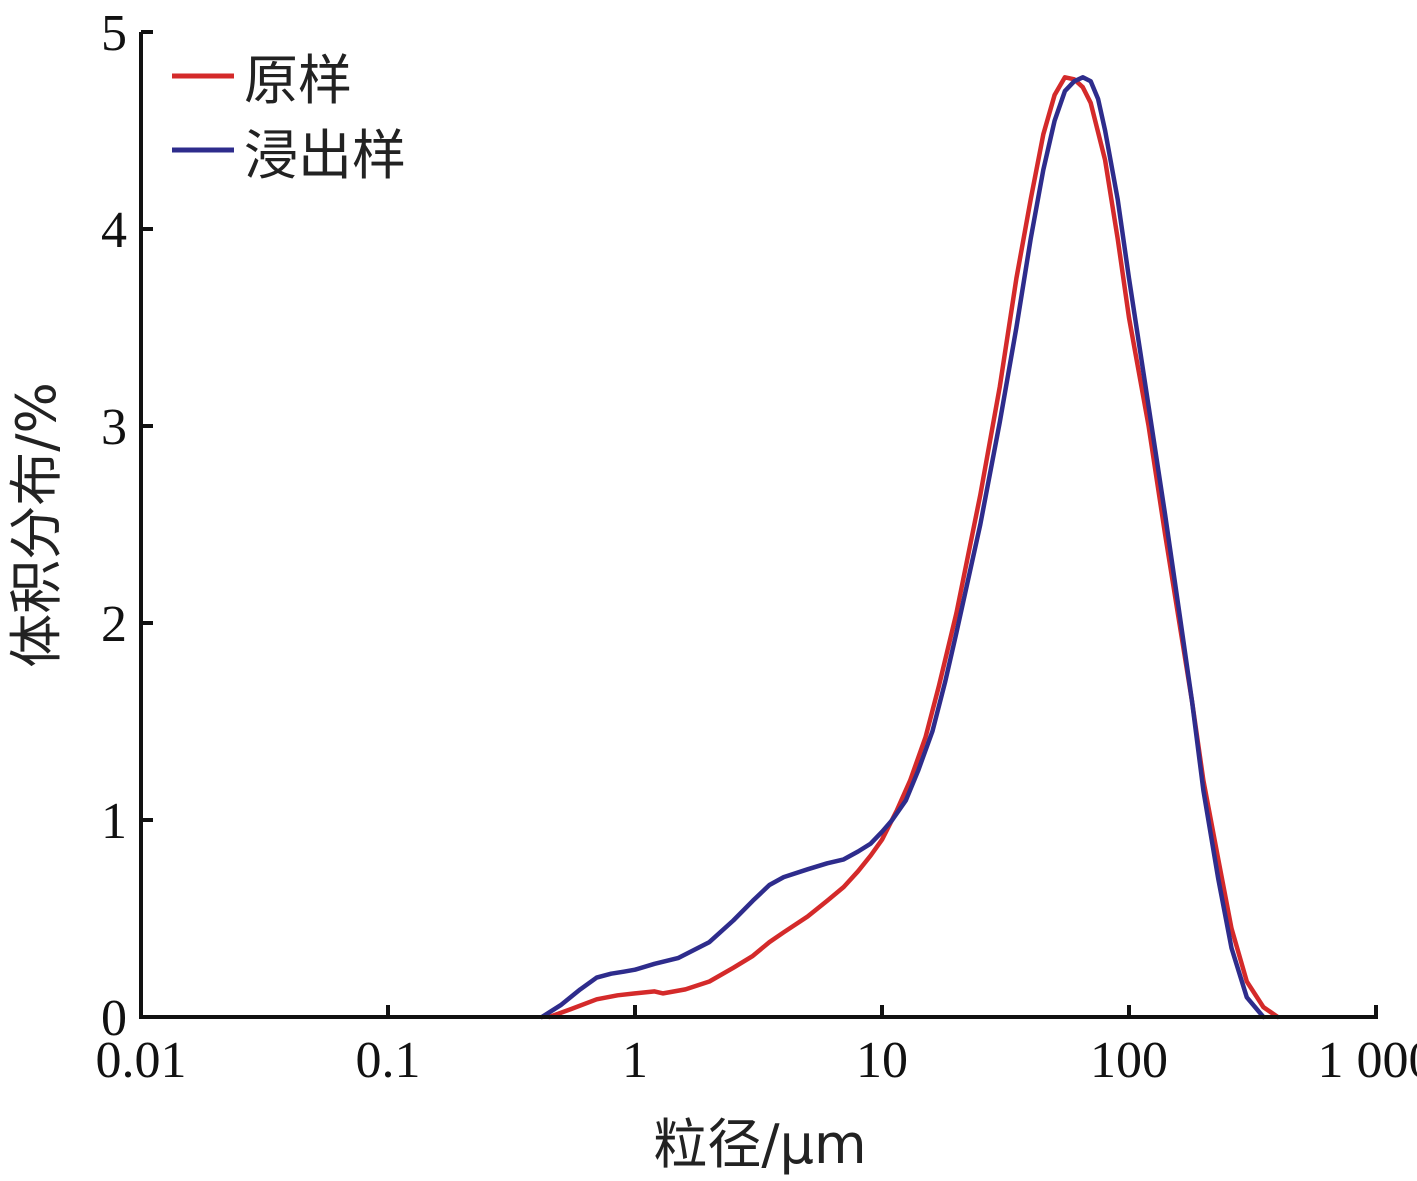  Describe the element at coordinates (114, 1018) in the screenshot. I see `y-tick-label: 0` at that location.